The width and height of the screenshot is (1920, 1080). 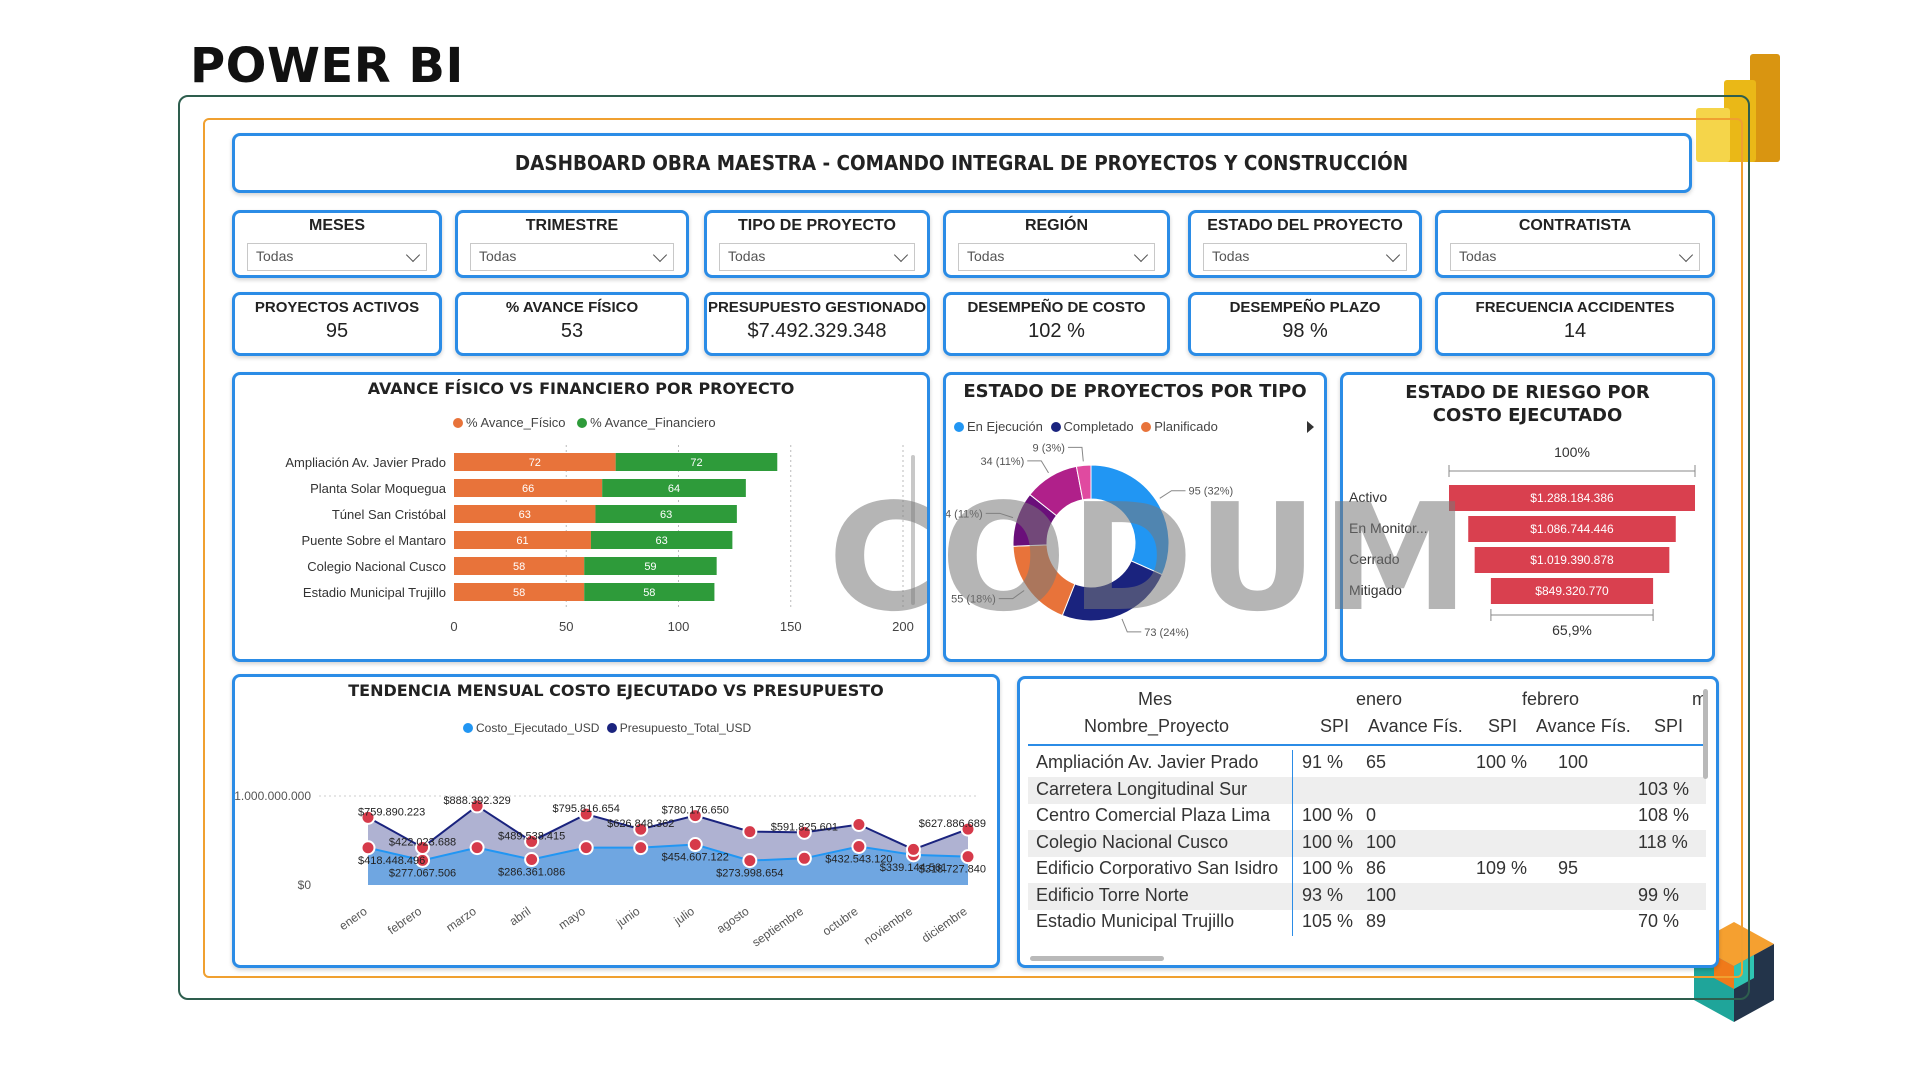 What do you see at coordinates (952, 870) in the screenshot?
I see `data-label: $318.727.840` at bounding box center [952, 870].